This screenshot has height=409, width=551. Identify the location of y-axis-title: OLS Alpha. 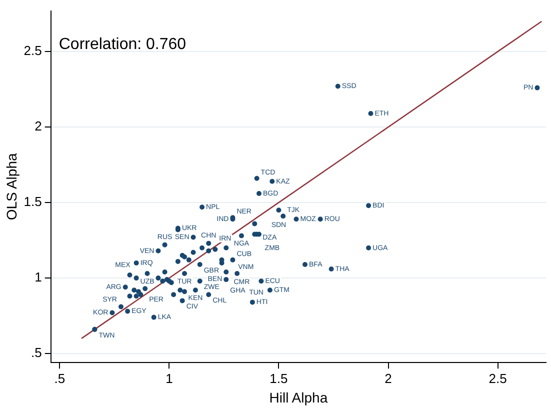
(11, 186).